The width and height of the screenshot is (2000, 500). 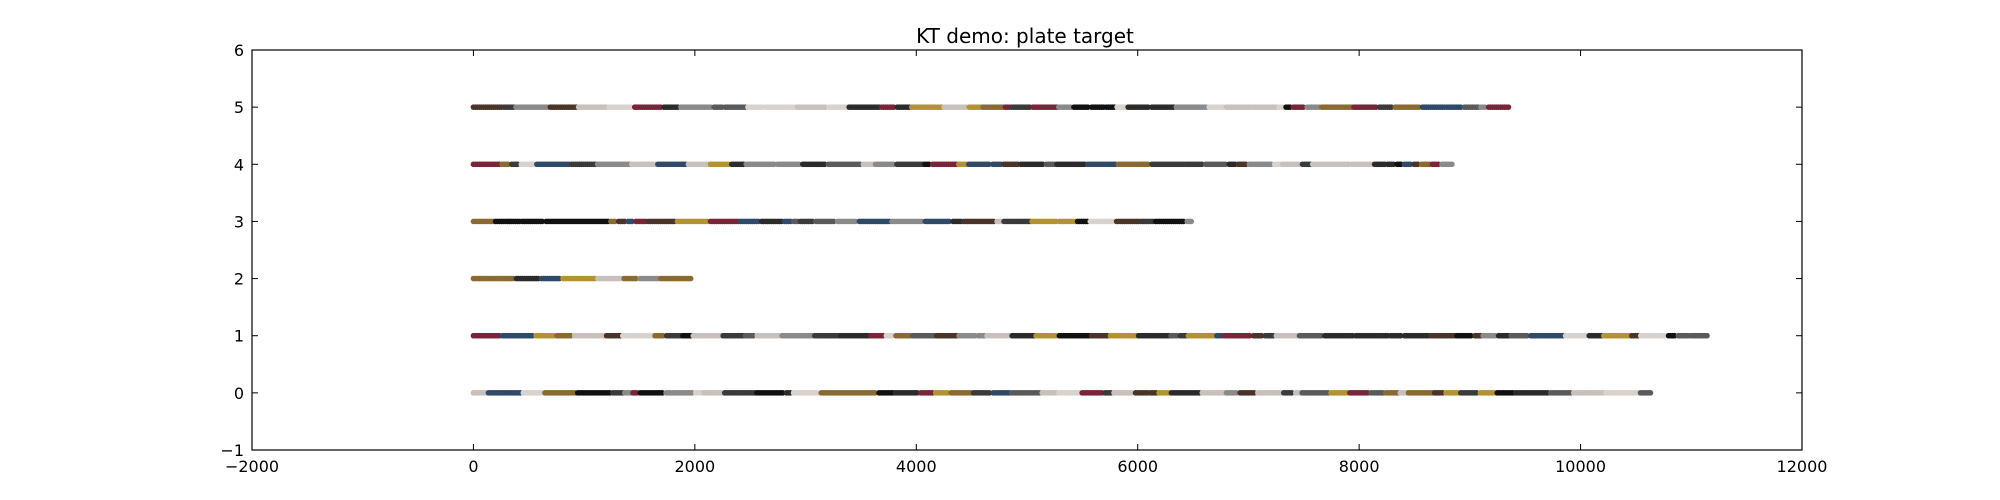 What do you see at coordinates (252, 466) in the screenshot?
I see `x-tick-label: −2000` at bounding box center [252, 466].